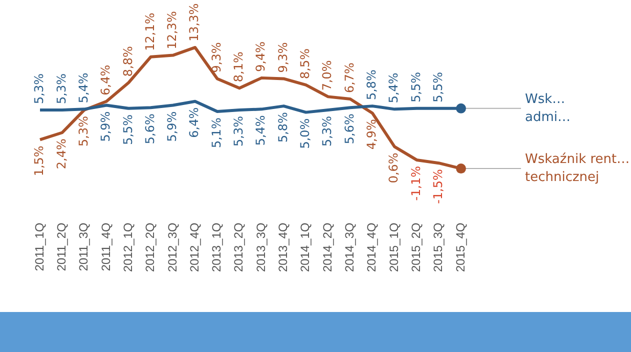 Image resolution: width=631 pixels, height=352 pixels. I want to click on data-label: -1,1%, so click(415, 183).